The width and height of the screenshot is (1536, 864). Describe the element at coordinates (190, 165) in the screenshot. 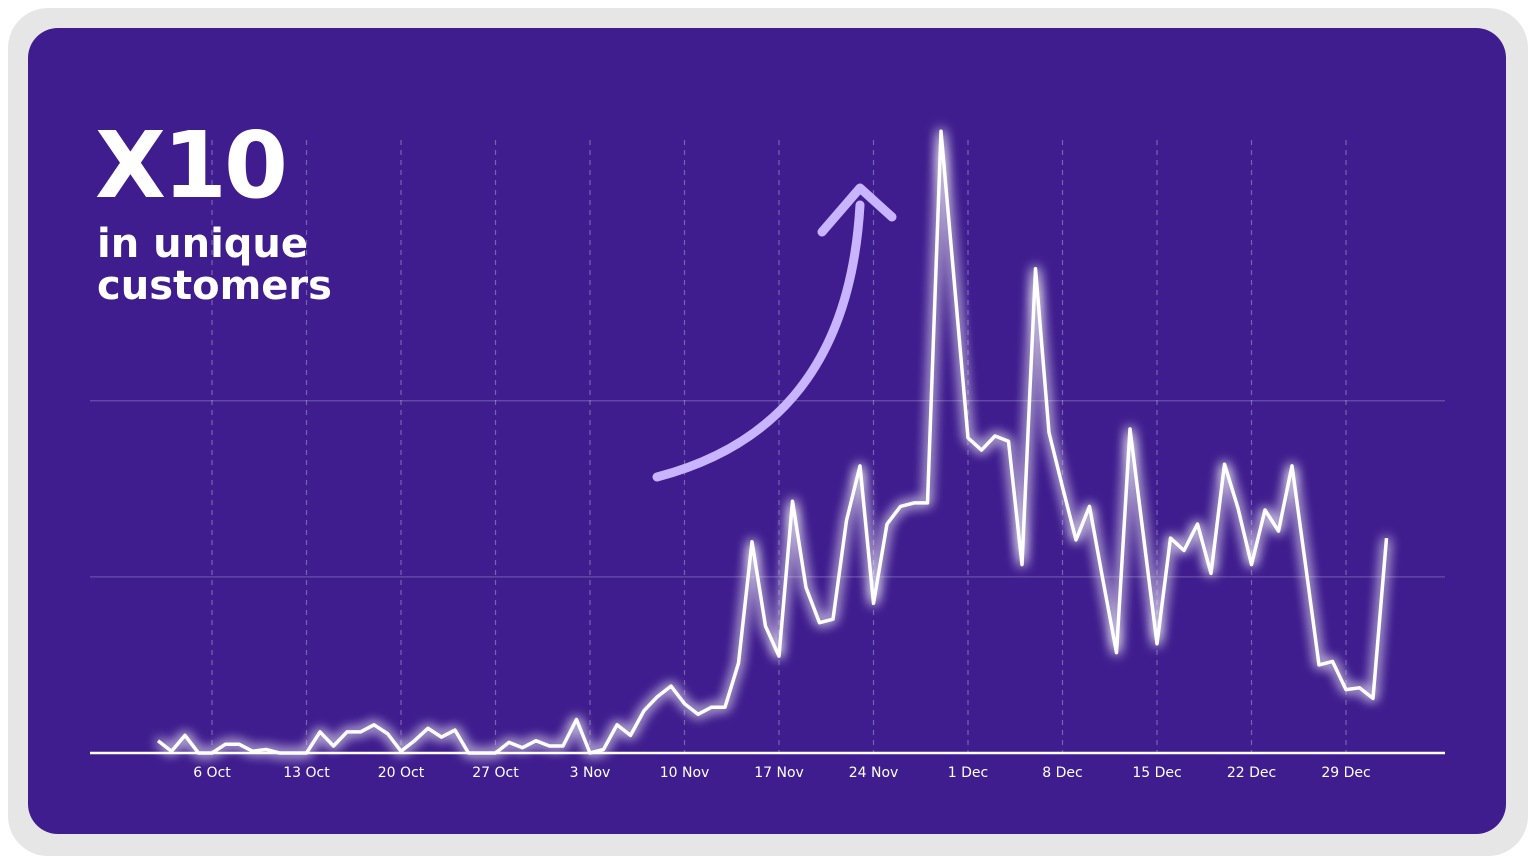

I see `headline: X10` at that location.